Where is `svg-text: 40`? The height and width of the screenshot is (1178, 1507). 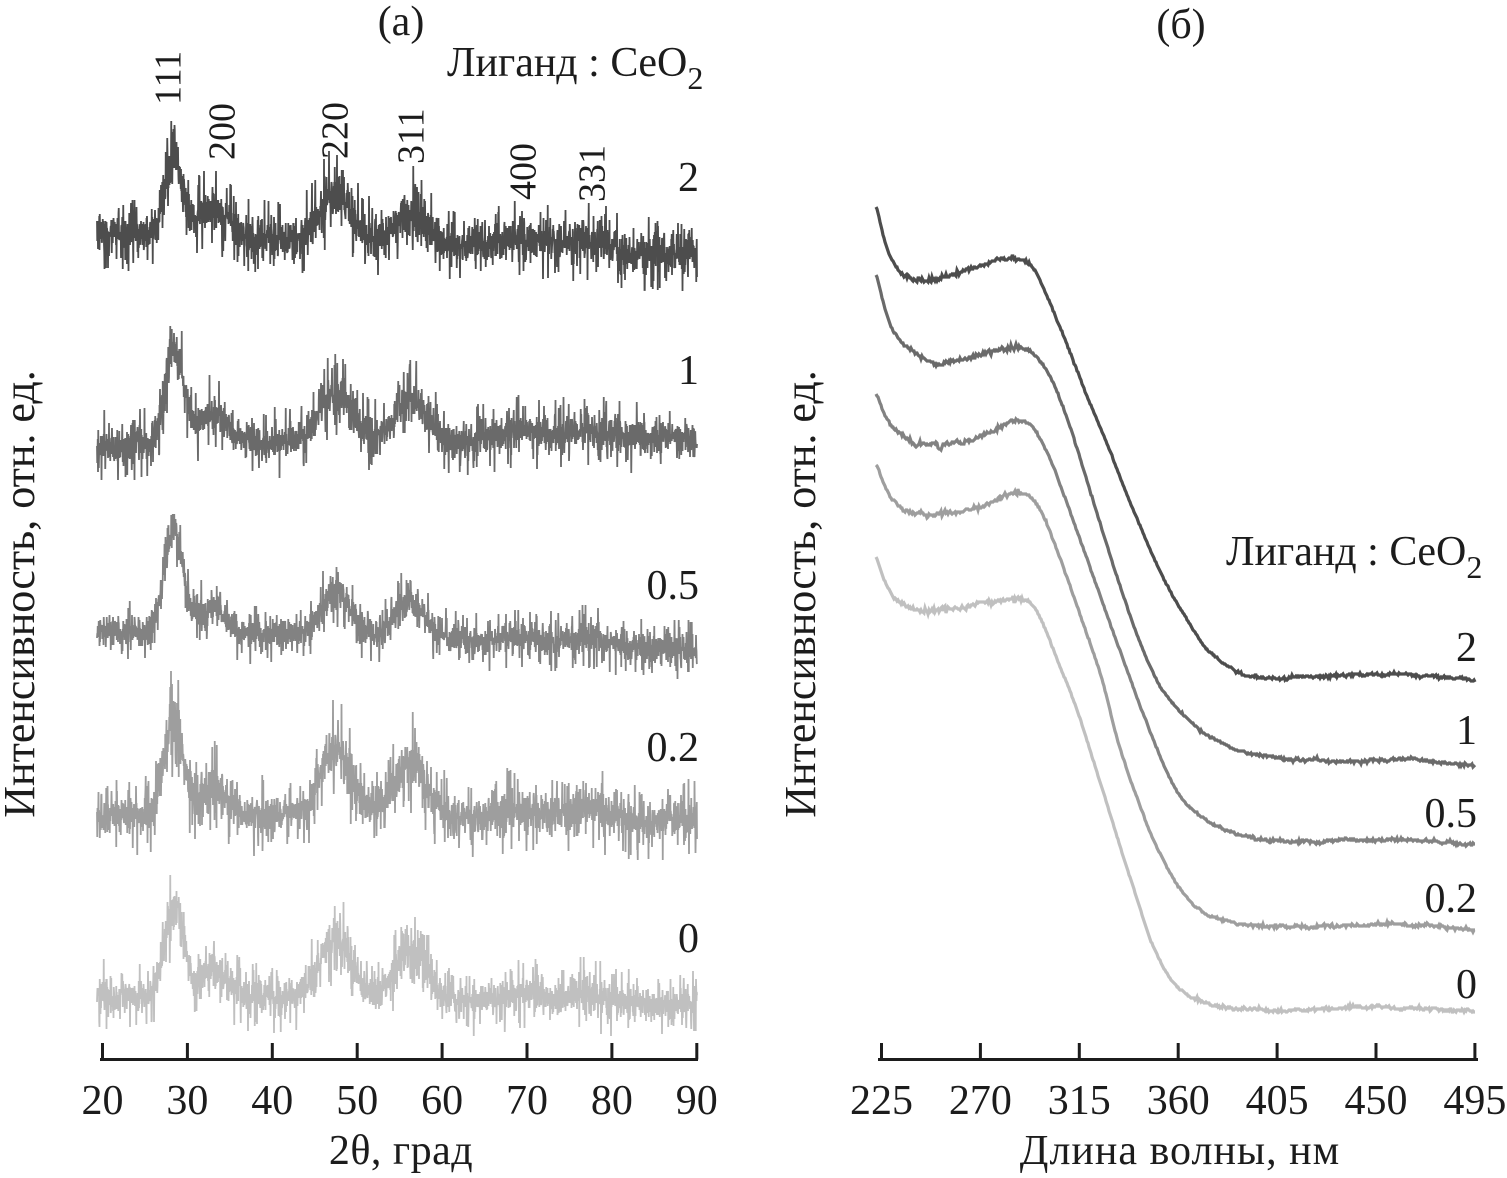
svg-text: 40 is located at coordinates (272, 1101).